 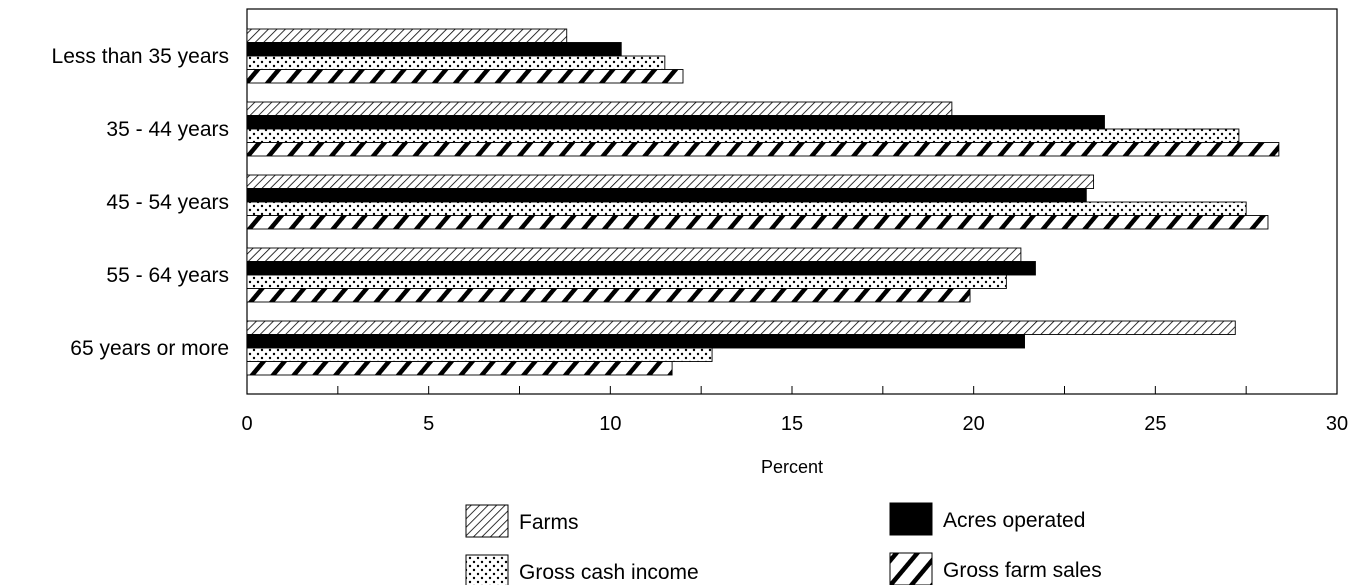 What do you see at coordinates (974, 424) in the screenshot?
I see `x-tick-label: 20` at bounding box center [974, 424].